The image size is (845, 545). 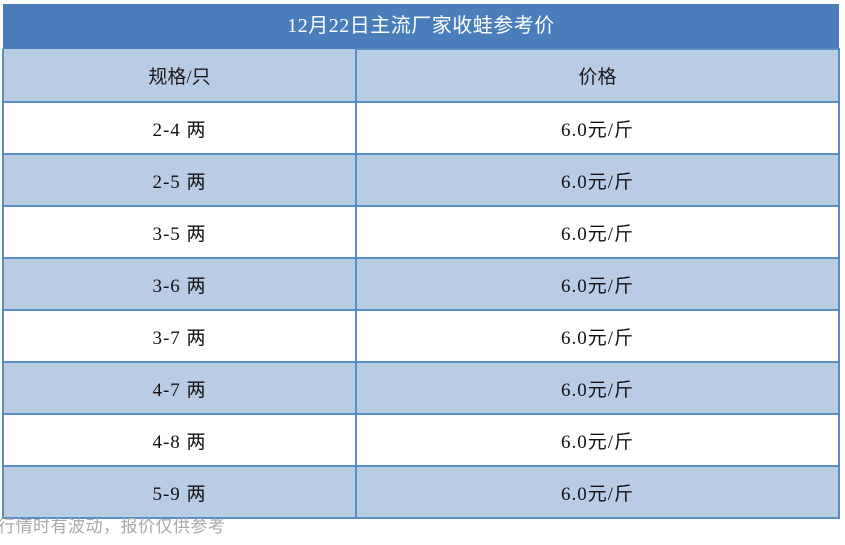 What do you see at coordinates (597, 75) in the screenshot?
I see `column-header-price: 价格` at bounding box center [597, 75].